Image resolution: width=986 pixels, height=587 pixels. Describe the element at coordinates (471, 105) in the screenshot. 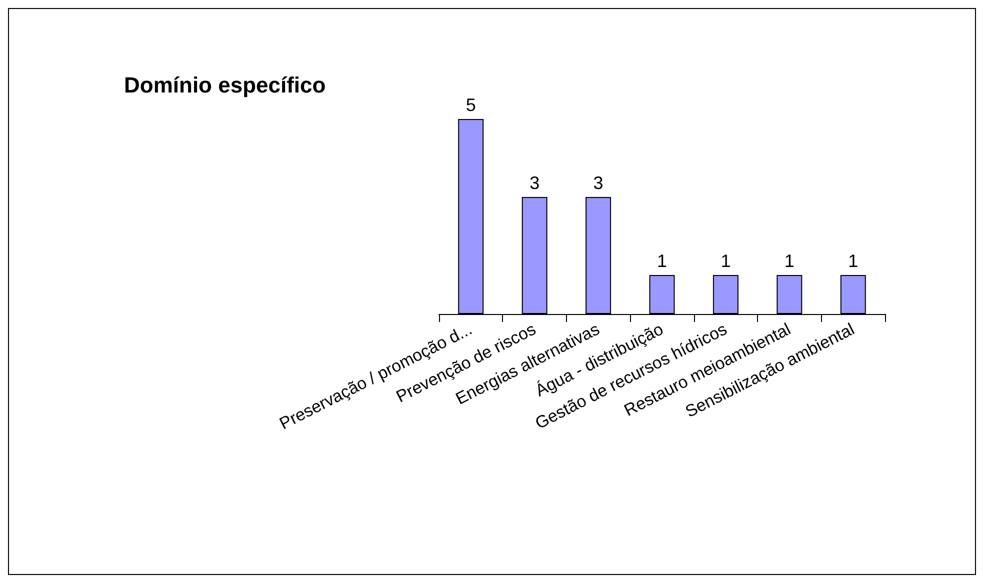

I see `data-label: 5` at that location.